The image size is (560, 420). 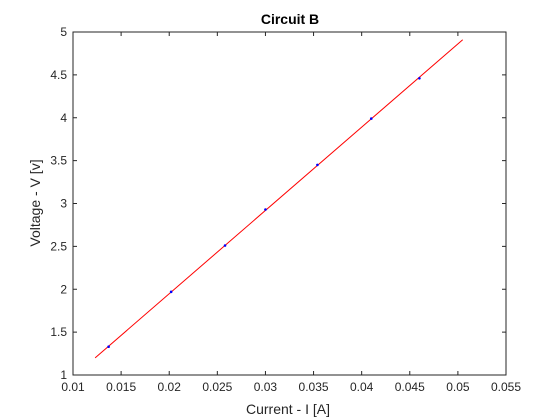 I want to click on x-axis-label: Current - I [A], so click(x=288, y=409).